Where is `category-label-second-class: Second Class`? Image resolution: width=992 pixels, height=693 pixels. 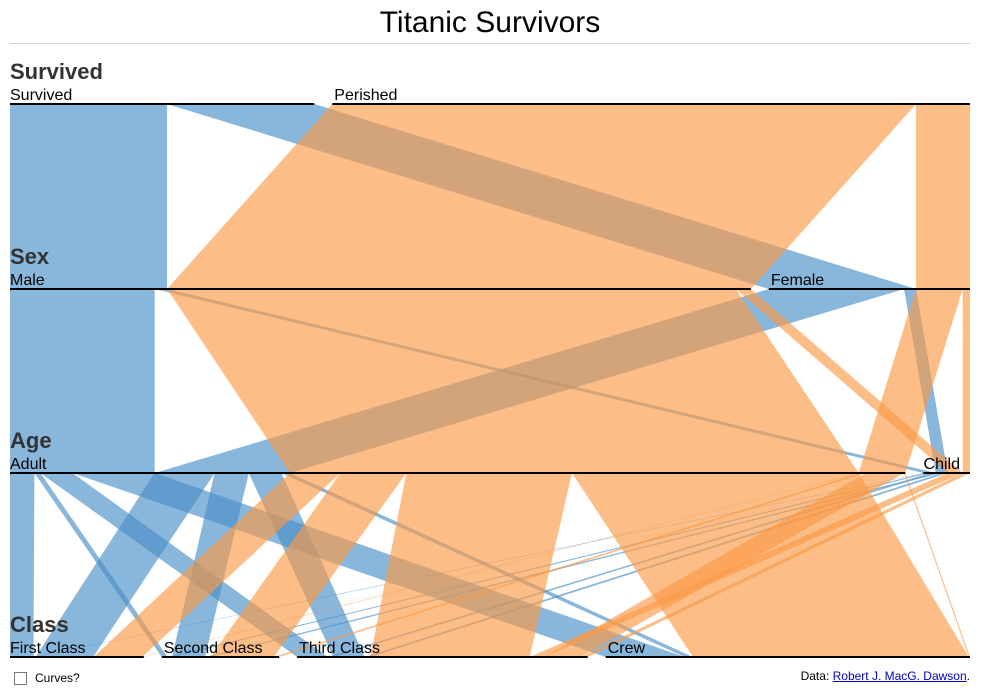 category-label-second-class: Second Class is located at coordinates (213, 648).